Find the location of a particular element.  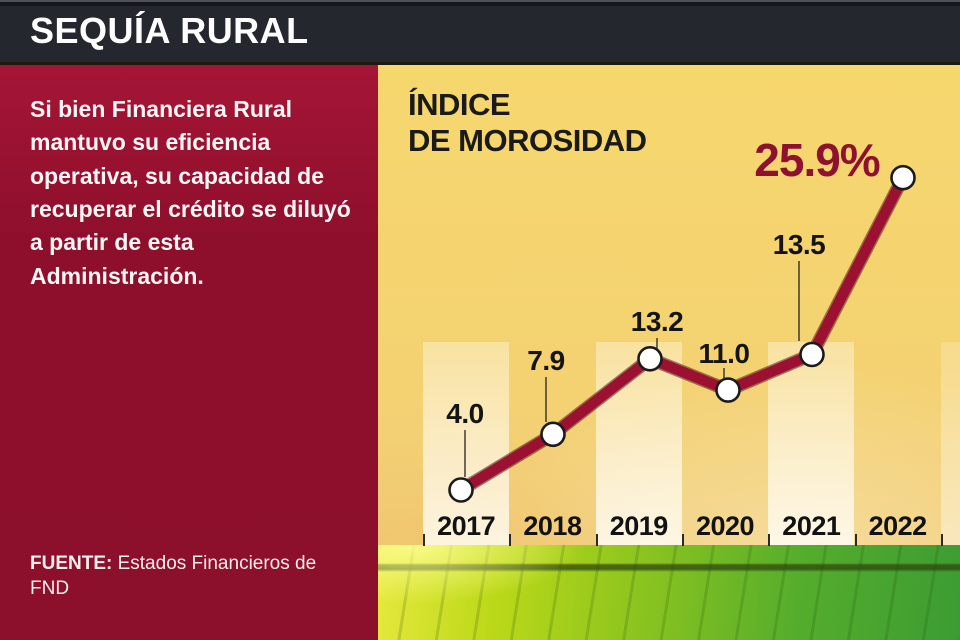

value-label: 11.0 is located at coordinates (724, 353).